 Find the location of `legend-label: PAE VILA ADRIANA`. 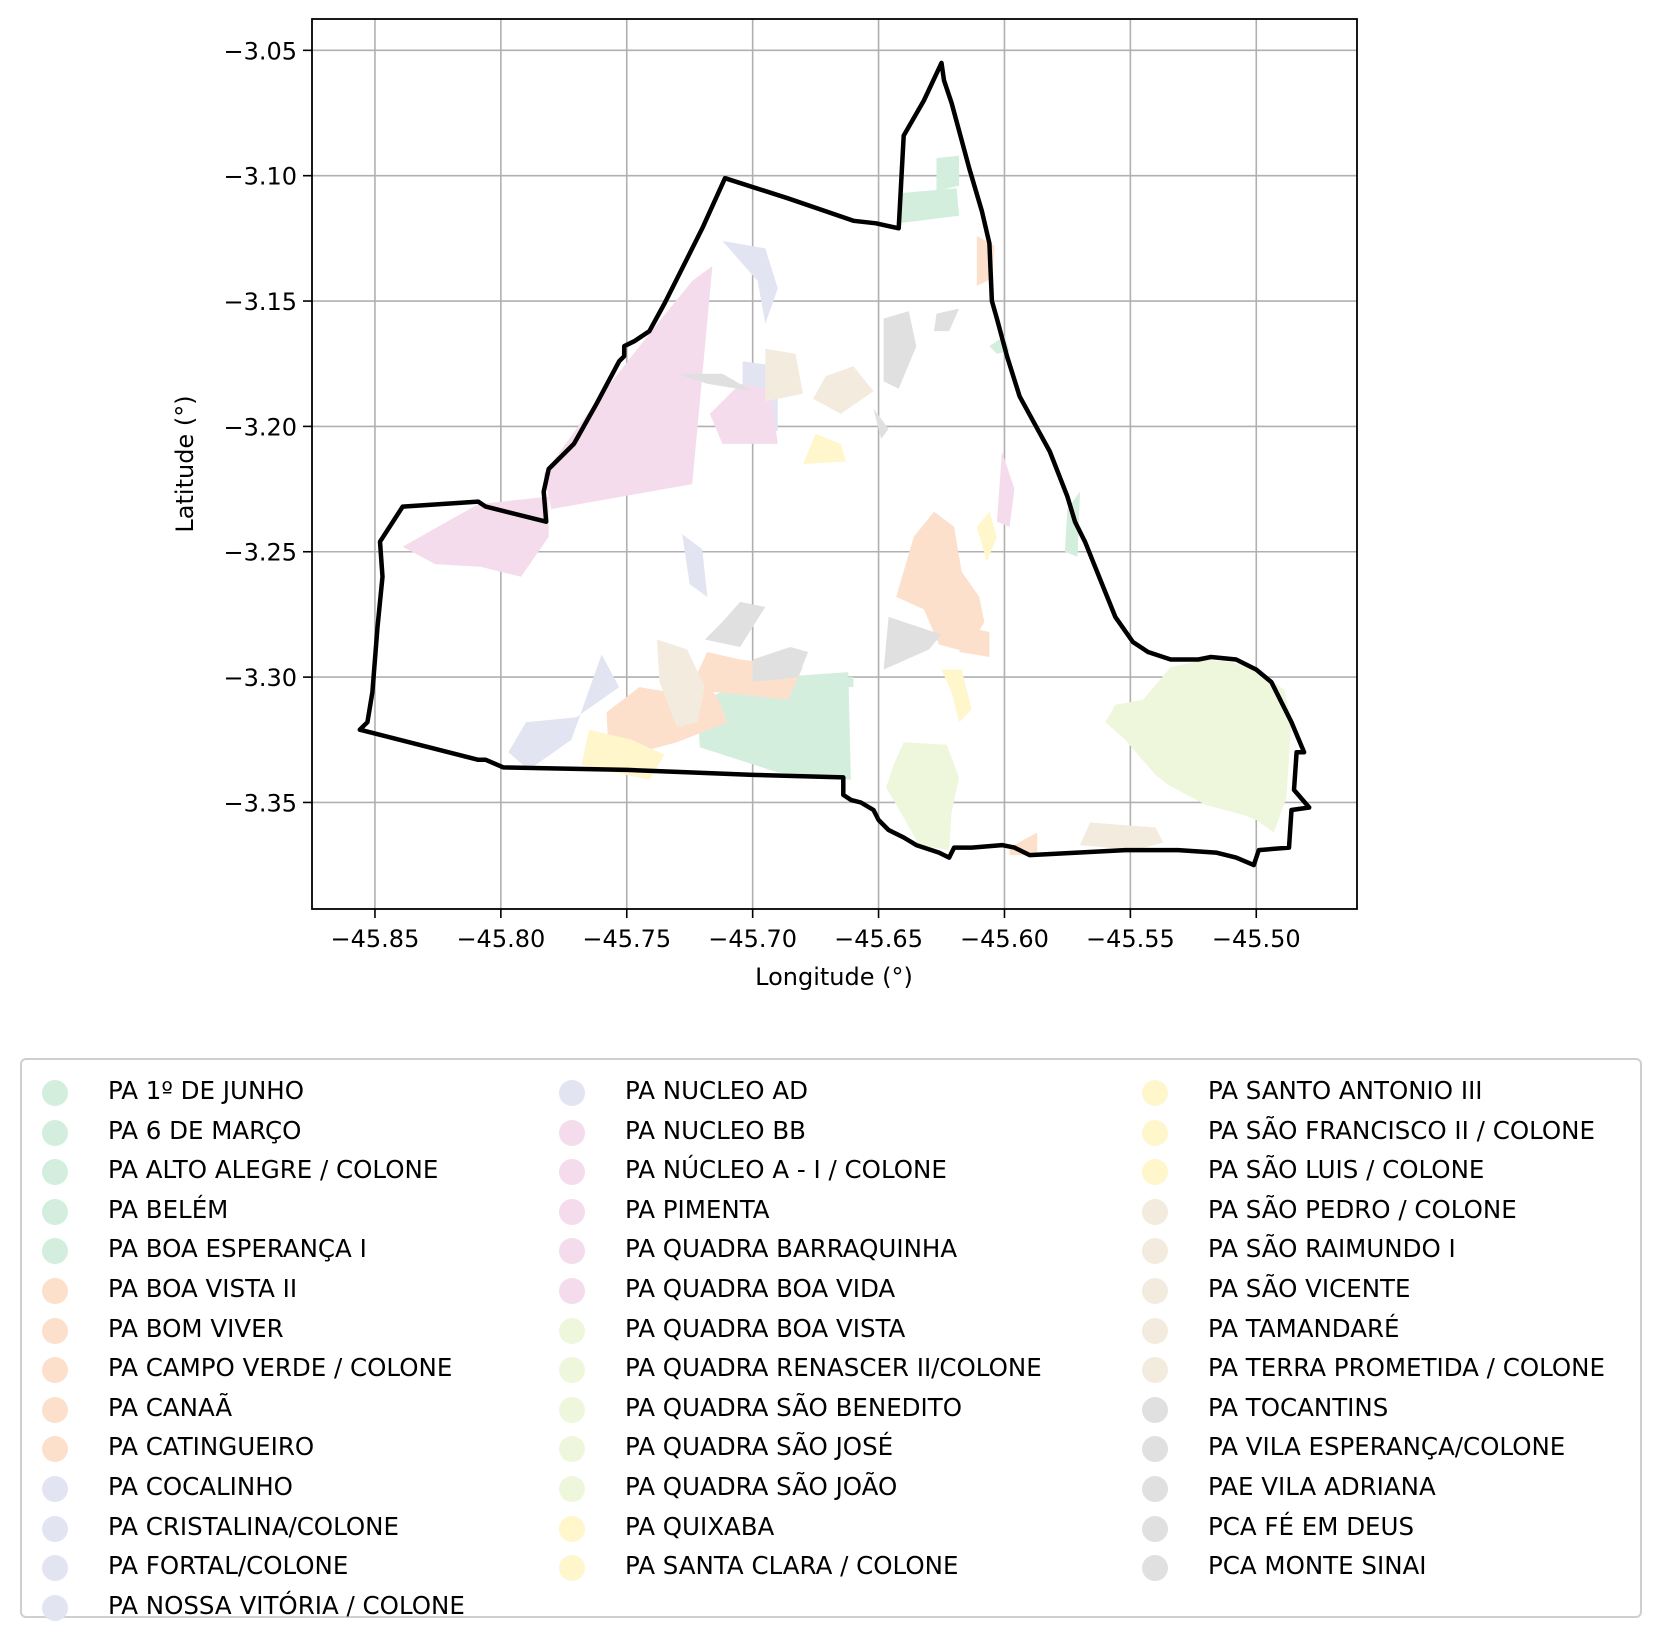

legend-label: PAE VILA ADRIANA is located at coordinates (1322, 1486).